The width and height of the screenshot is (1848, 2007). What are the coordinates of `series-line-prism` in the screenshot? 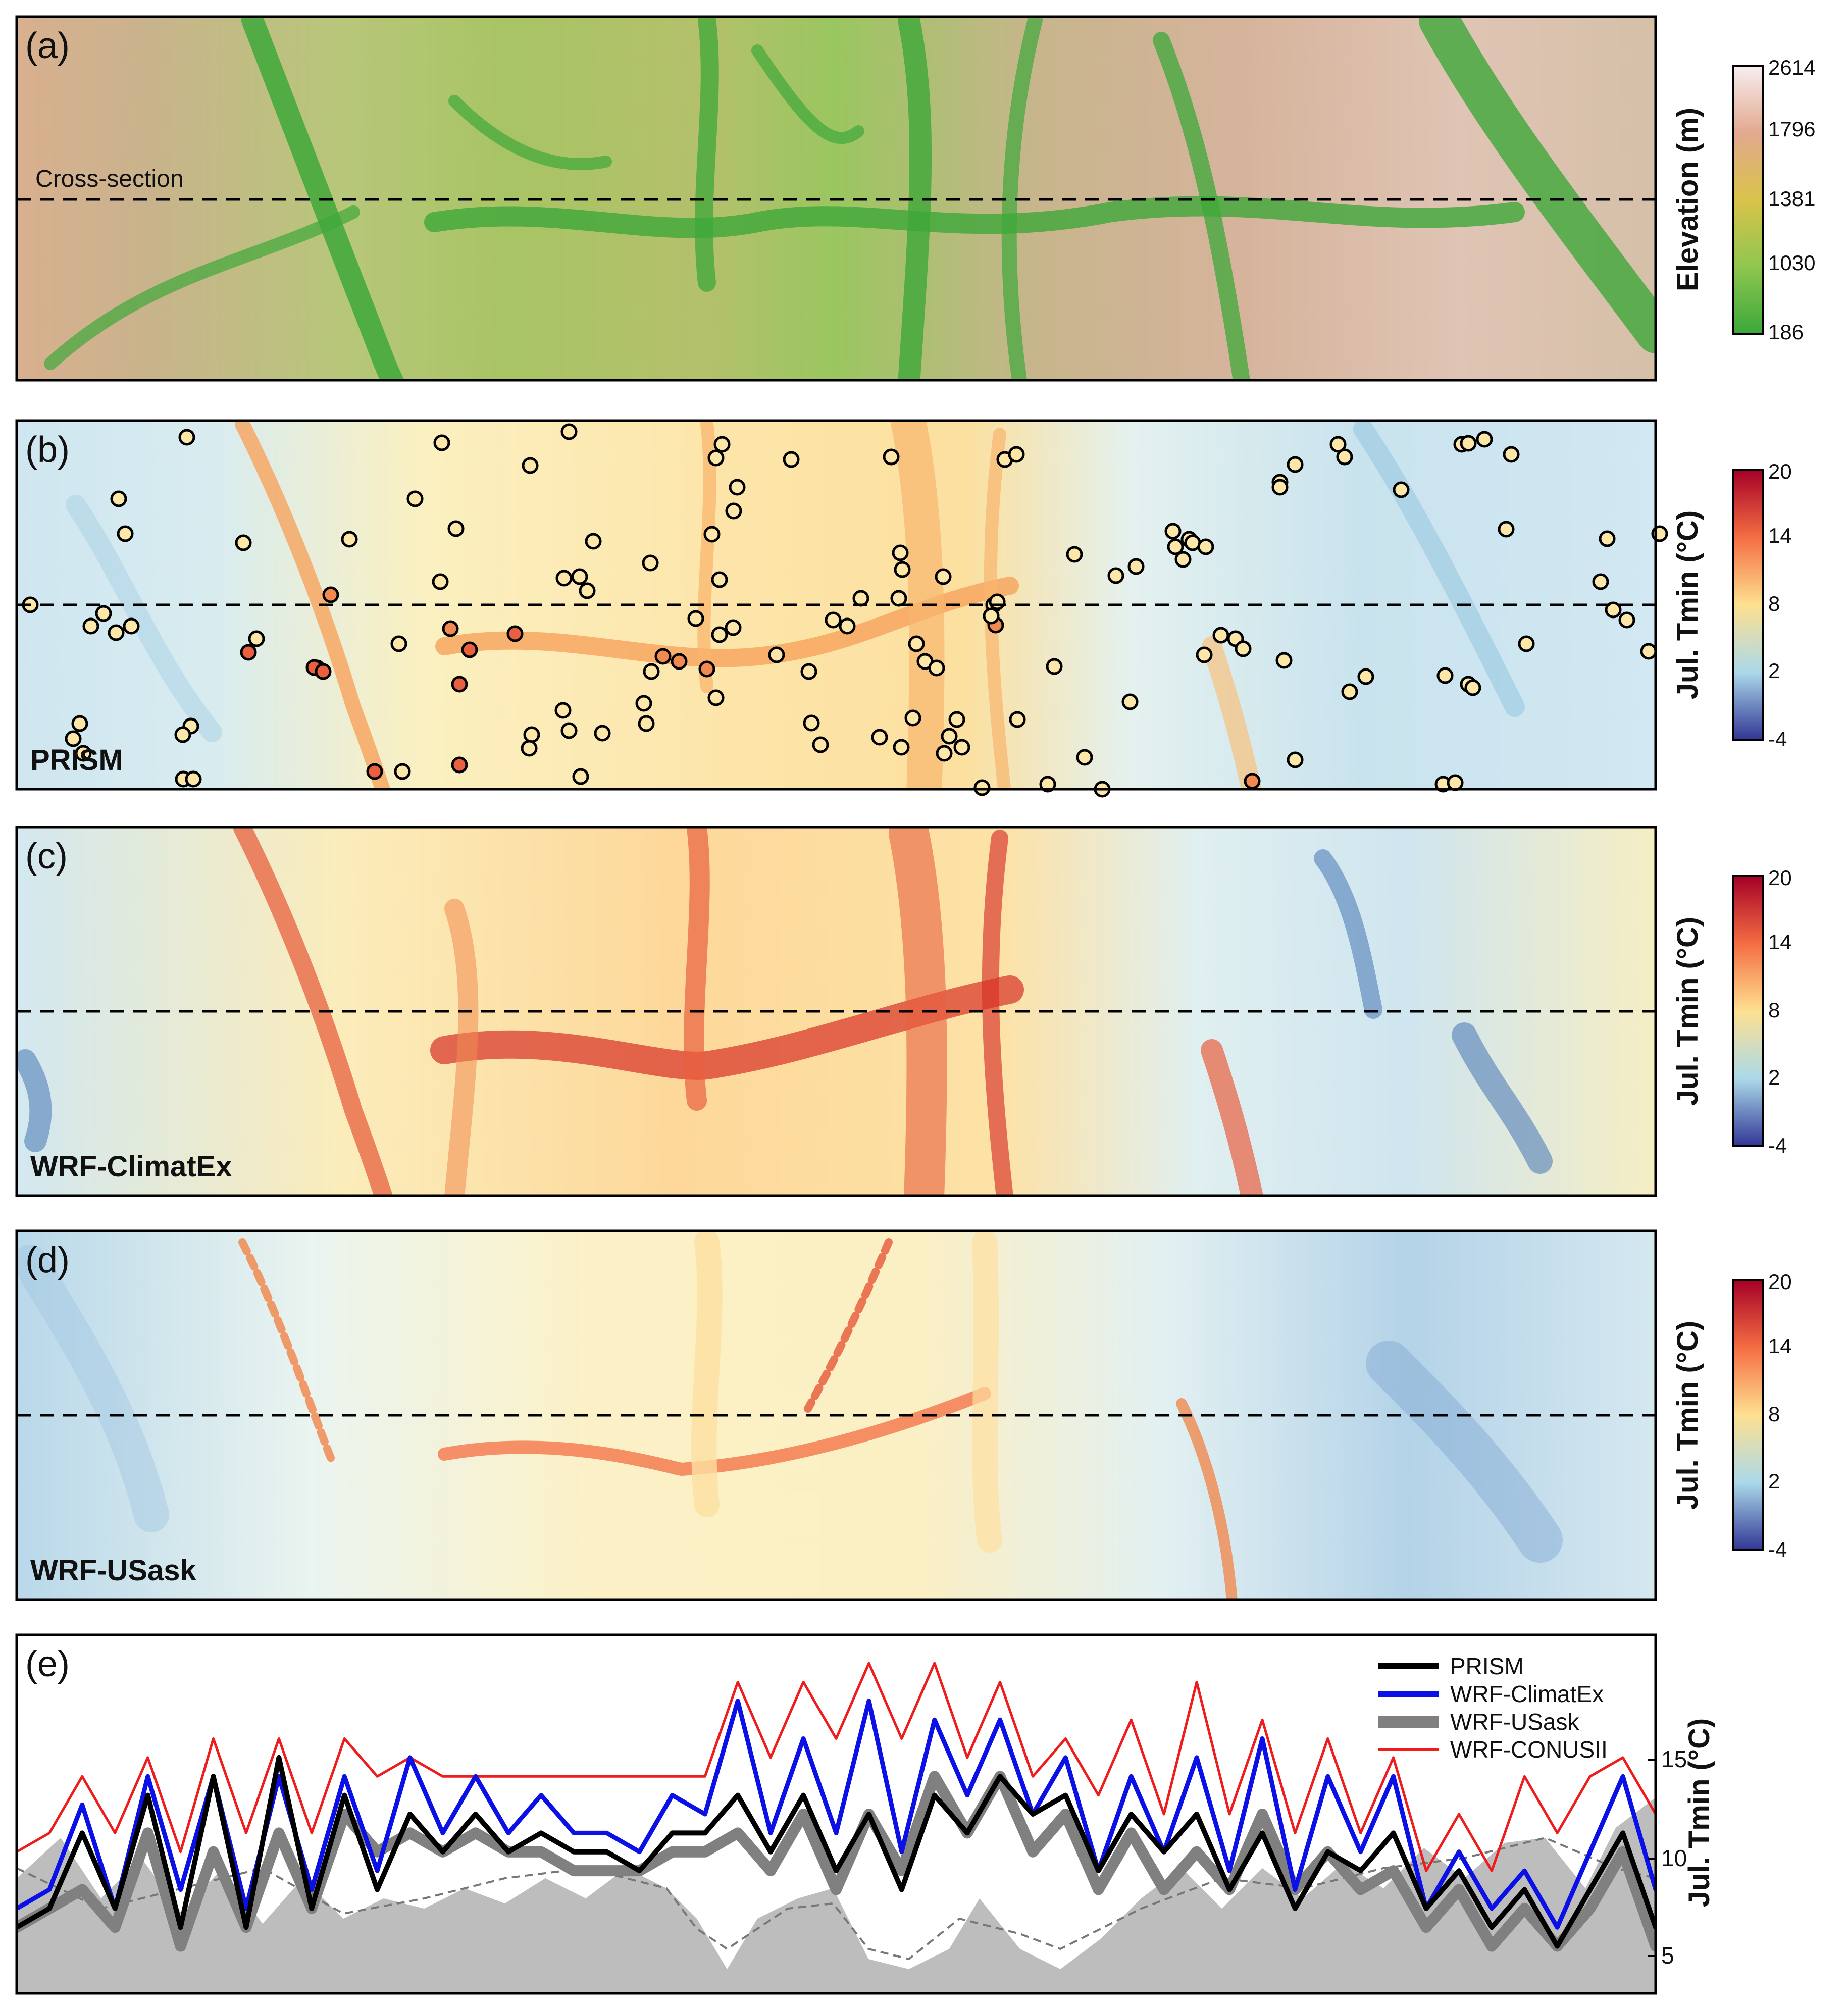 It's located at (837, 1852).